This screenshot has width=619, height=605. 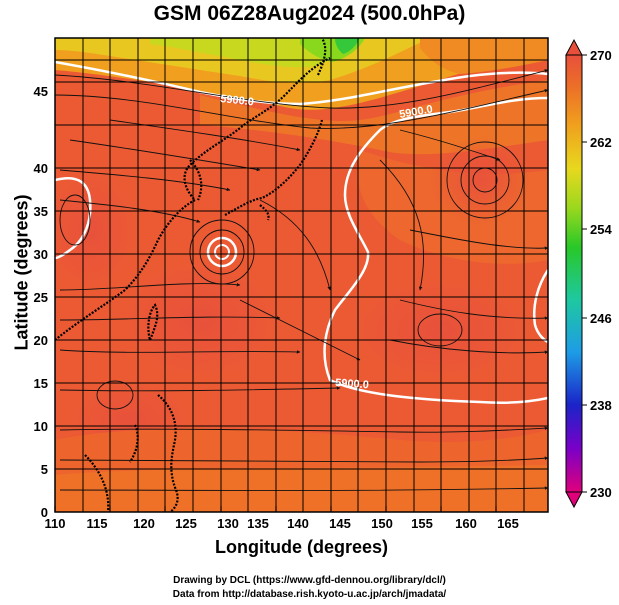 What do you see at coordinates (588, 273) in the screenshot?
I see `colorbar: 270 262 254 246 238 230` at bounding box center [588, 273].